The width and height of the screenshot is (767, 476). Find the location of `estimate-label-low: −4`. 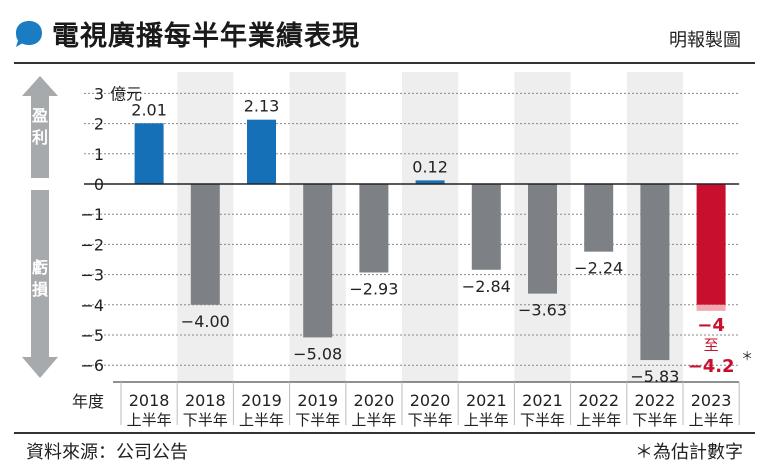

estimate-label-low: −4 is located at coordinates (711, 325).